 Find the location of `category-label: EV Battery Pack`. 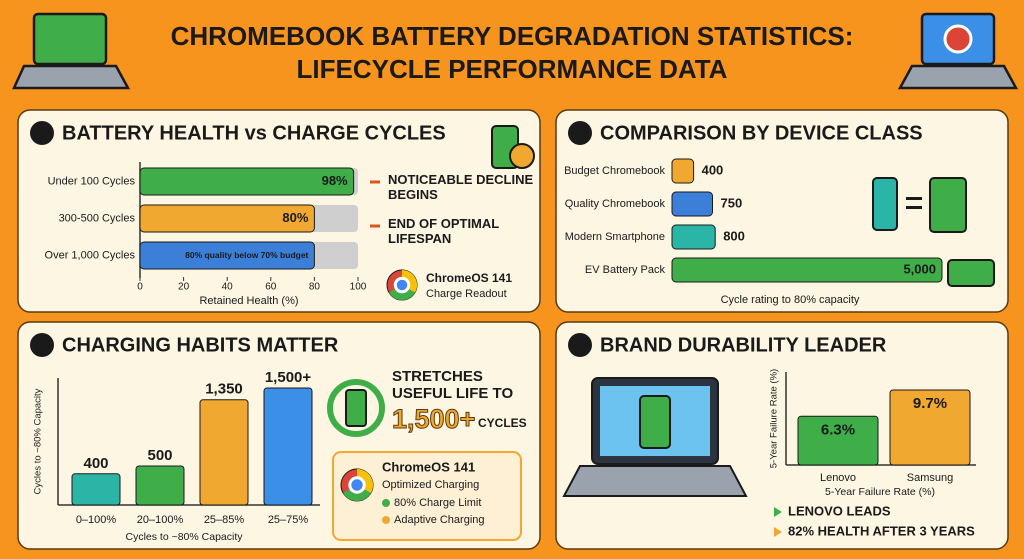

category-label: EV Battery Pack is located at coordinates (625, 270).